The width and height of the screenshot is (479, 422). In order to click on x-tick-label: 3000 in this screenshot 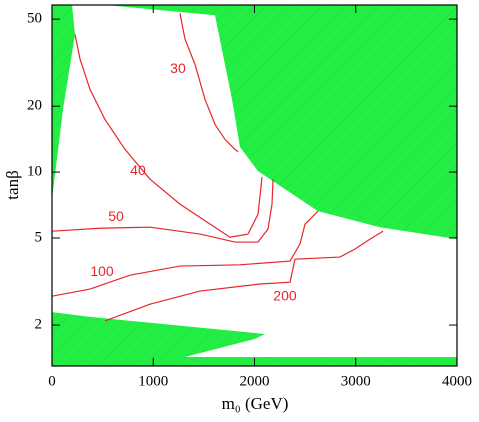, I will do `click(356, 381)`.